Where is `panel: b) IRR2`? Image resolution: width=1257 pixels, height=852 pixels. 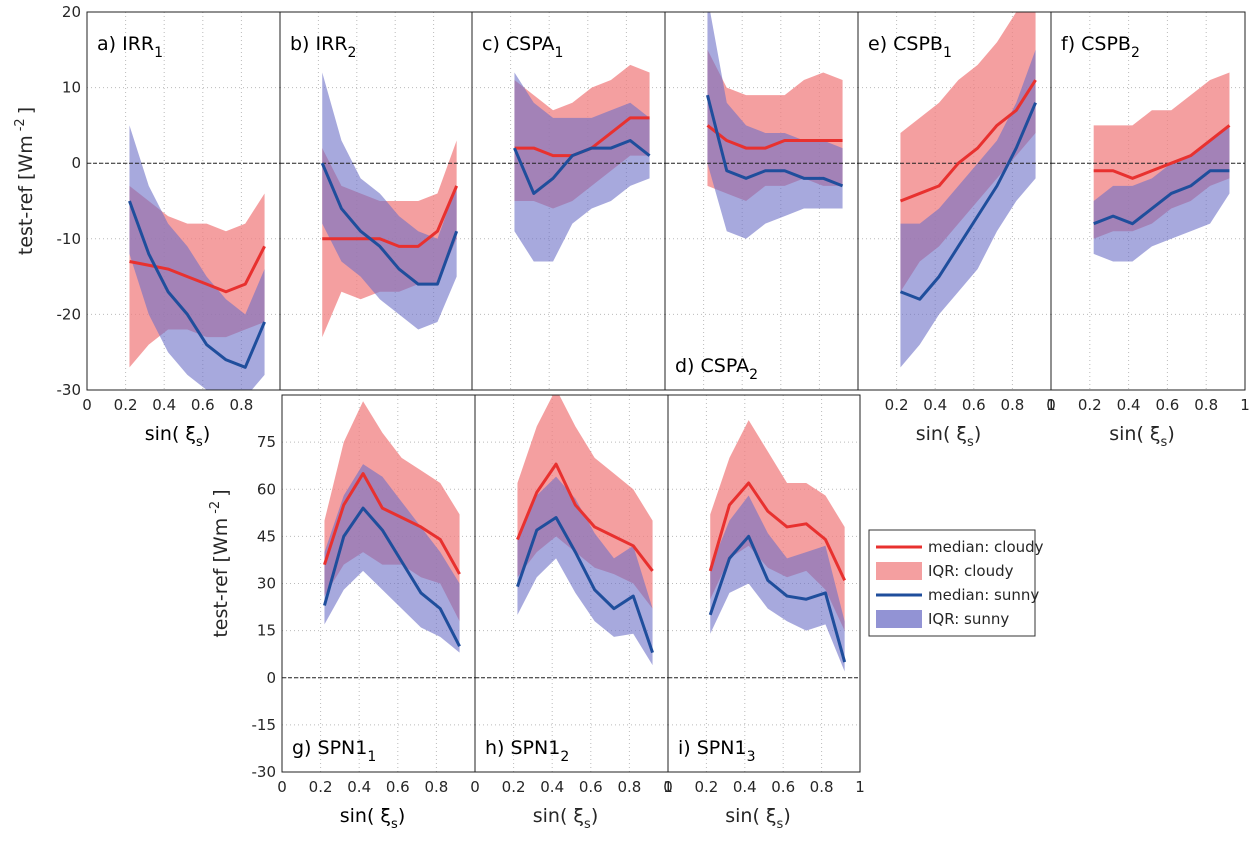
panel: b) IRR2 is located at coordinates (376, 201).